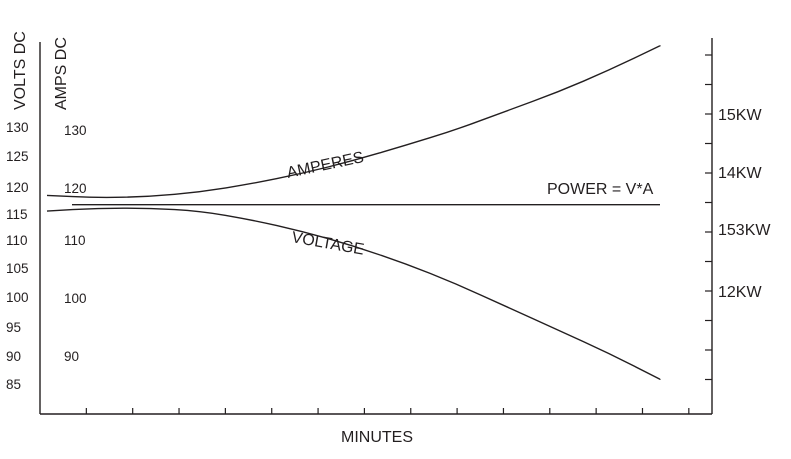  I want to click on volts-tick-105: 105, so click(17, 268).